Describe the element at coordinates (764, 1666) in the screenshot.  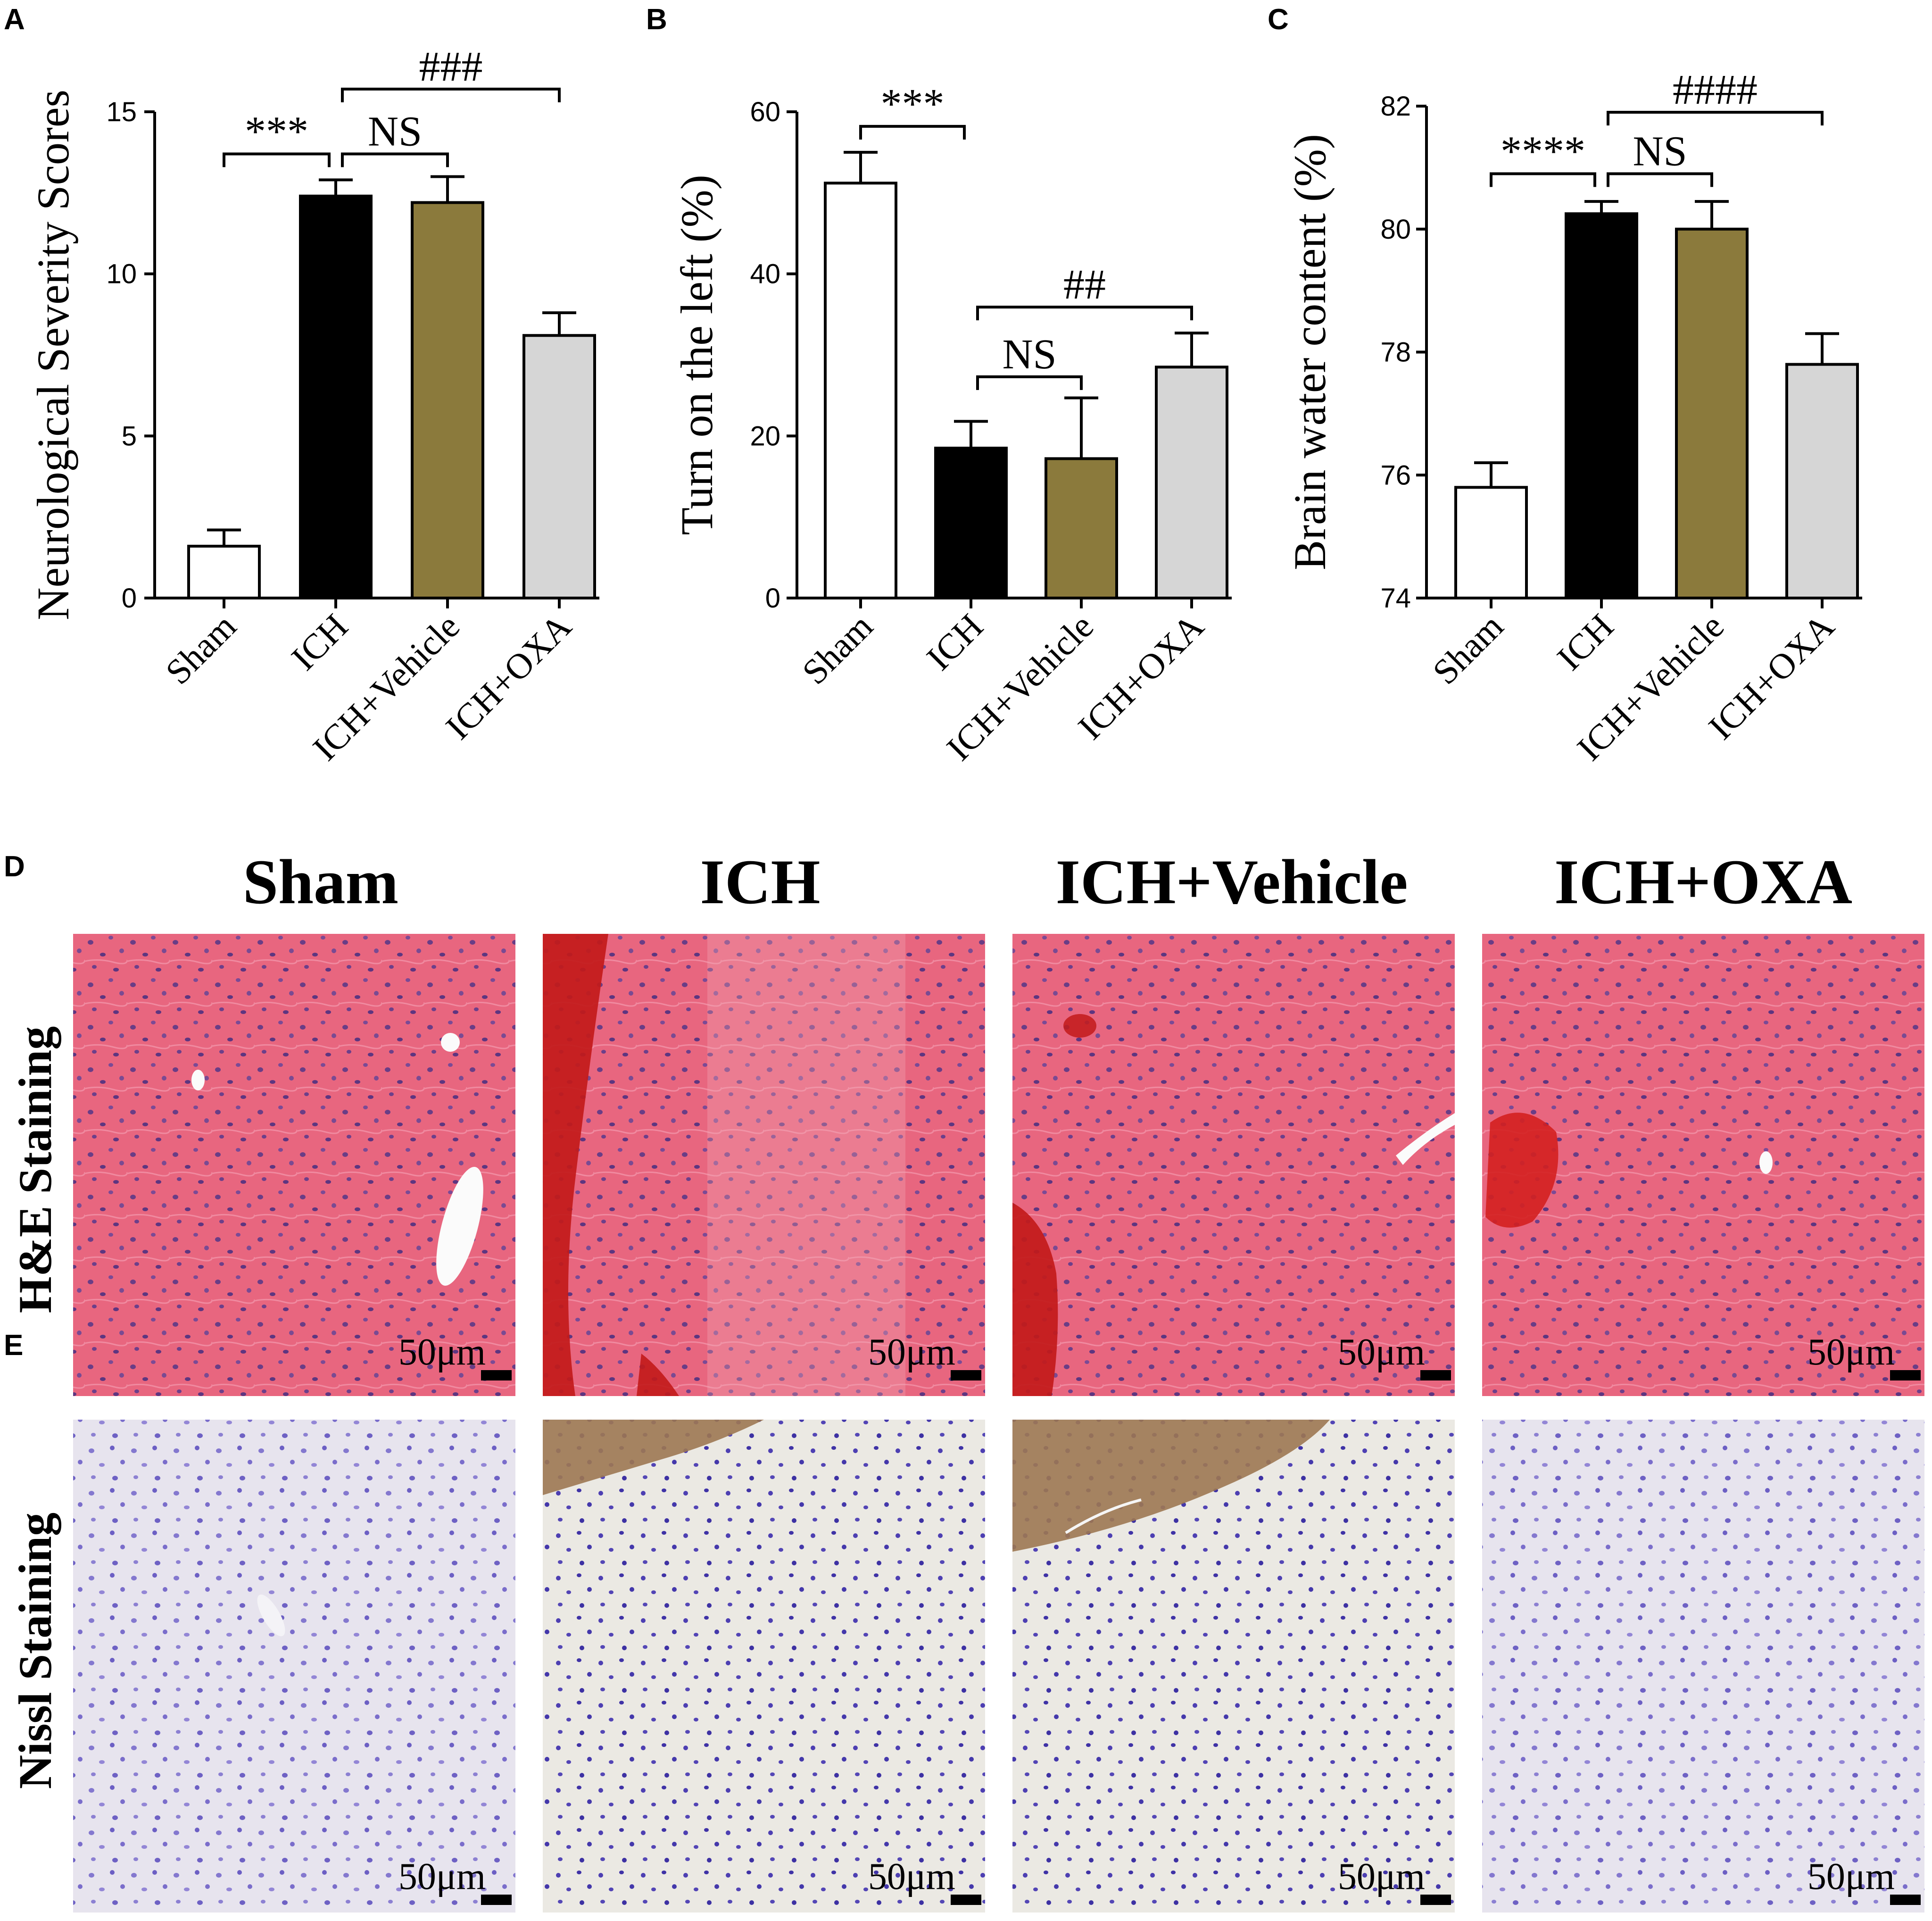
I see `nissl-image-ich` at that location.